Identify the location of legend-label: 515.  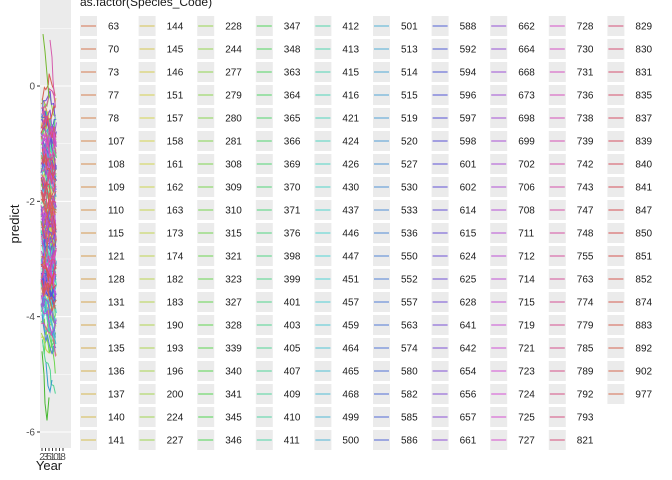
(409, 96).